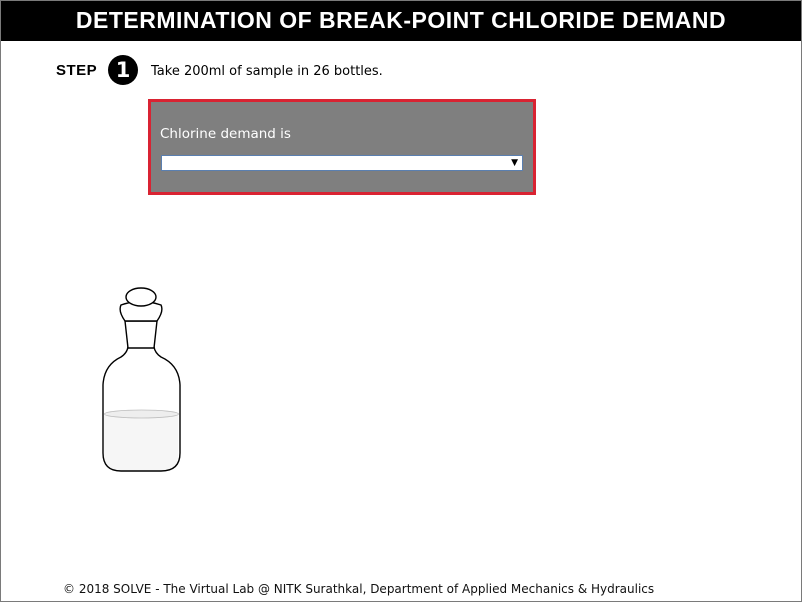  I want to click on stopper-stem, so click(141, 334).